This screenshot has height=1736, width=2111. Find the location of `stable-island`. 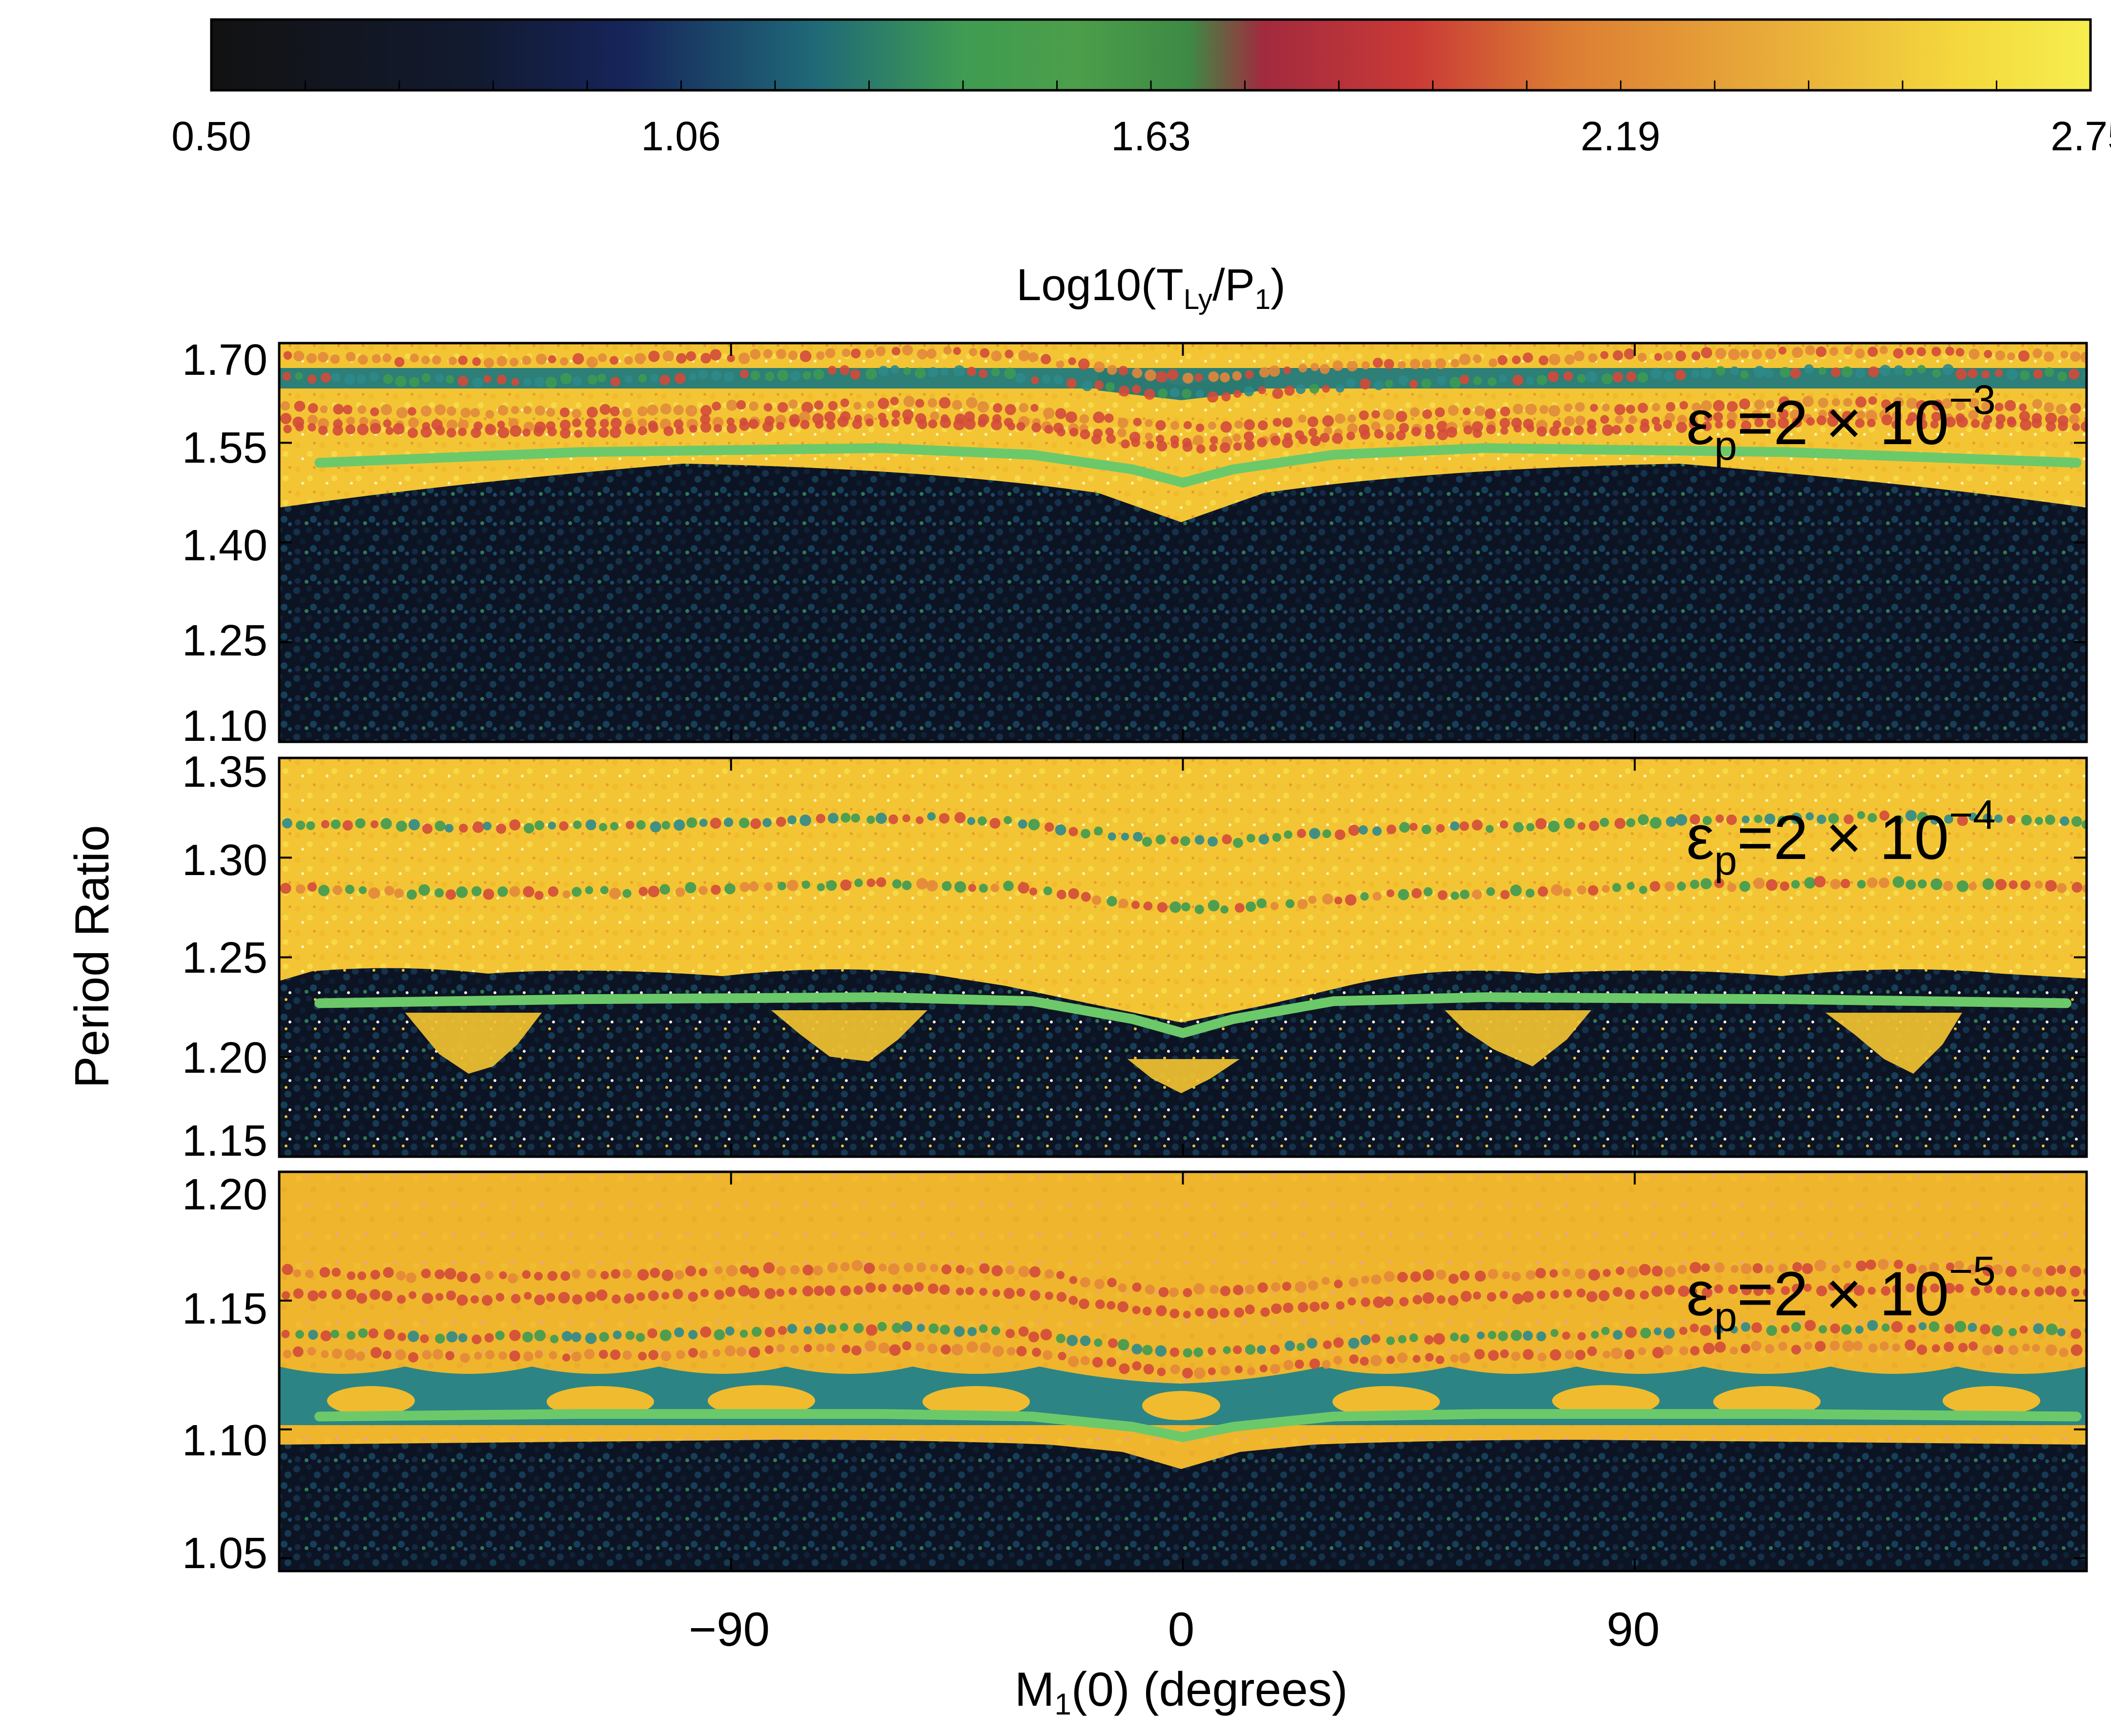

stable-island is located at coordinates (1184, 1076).